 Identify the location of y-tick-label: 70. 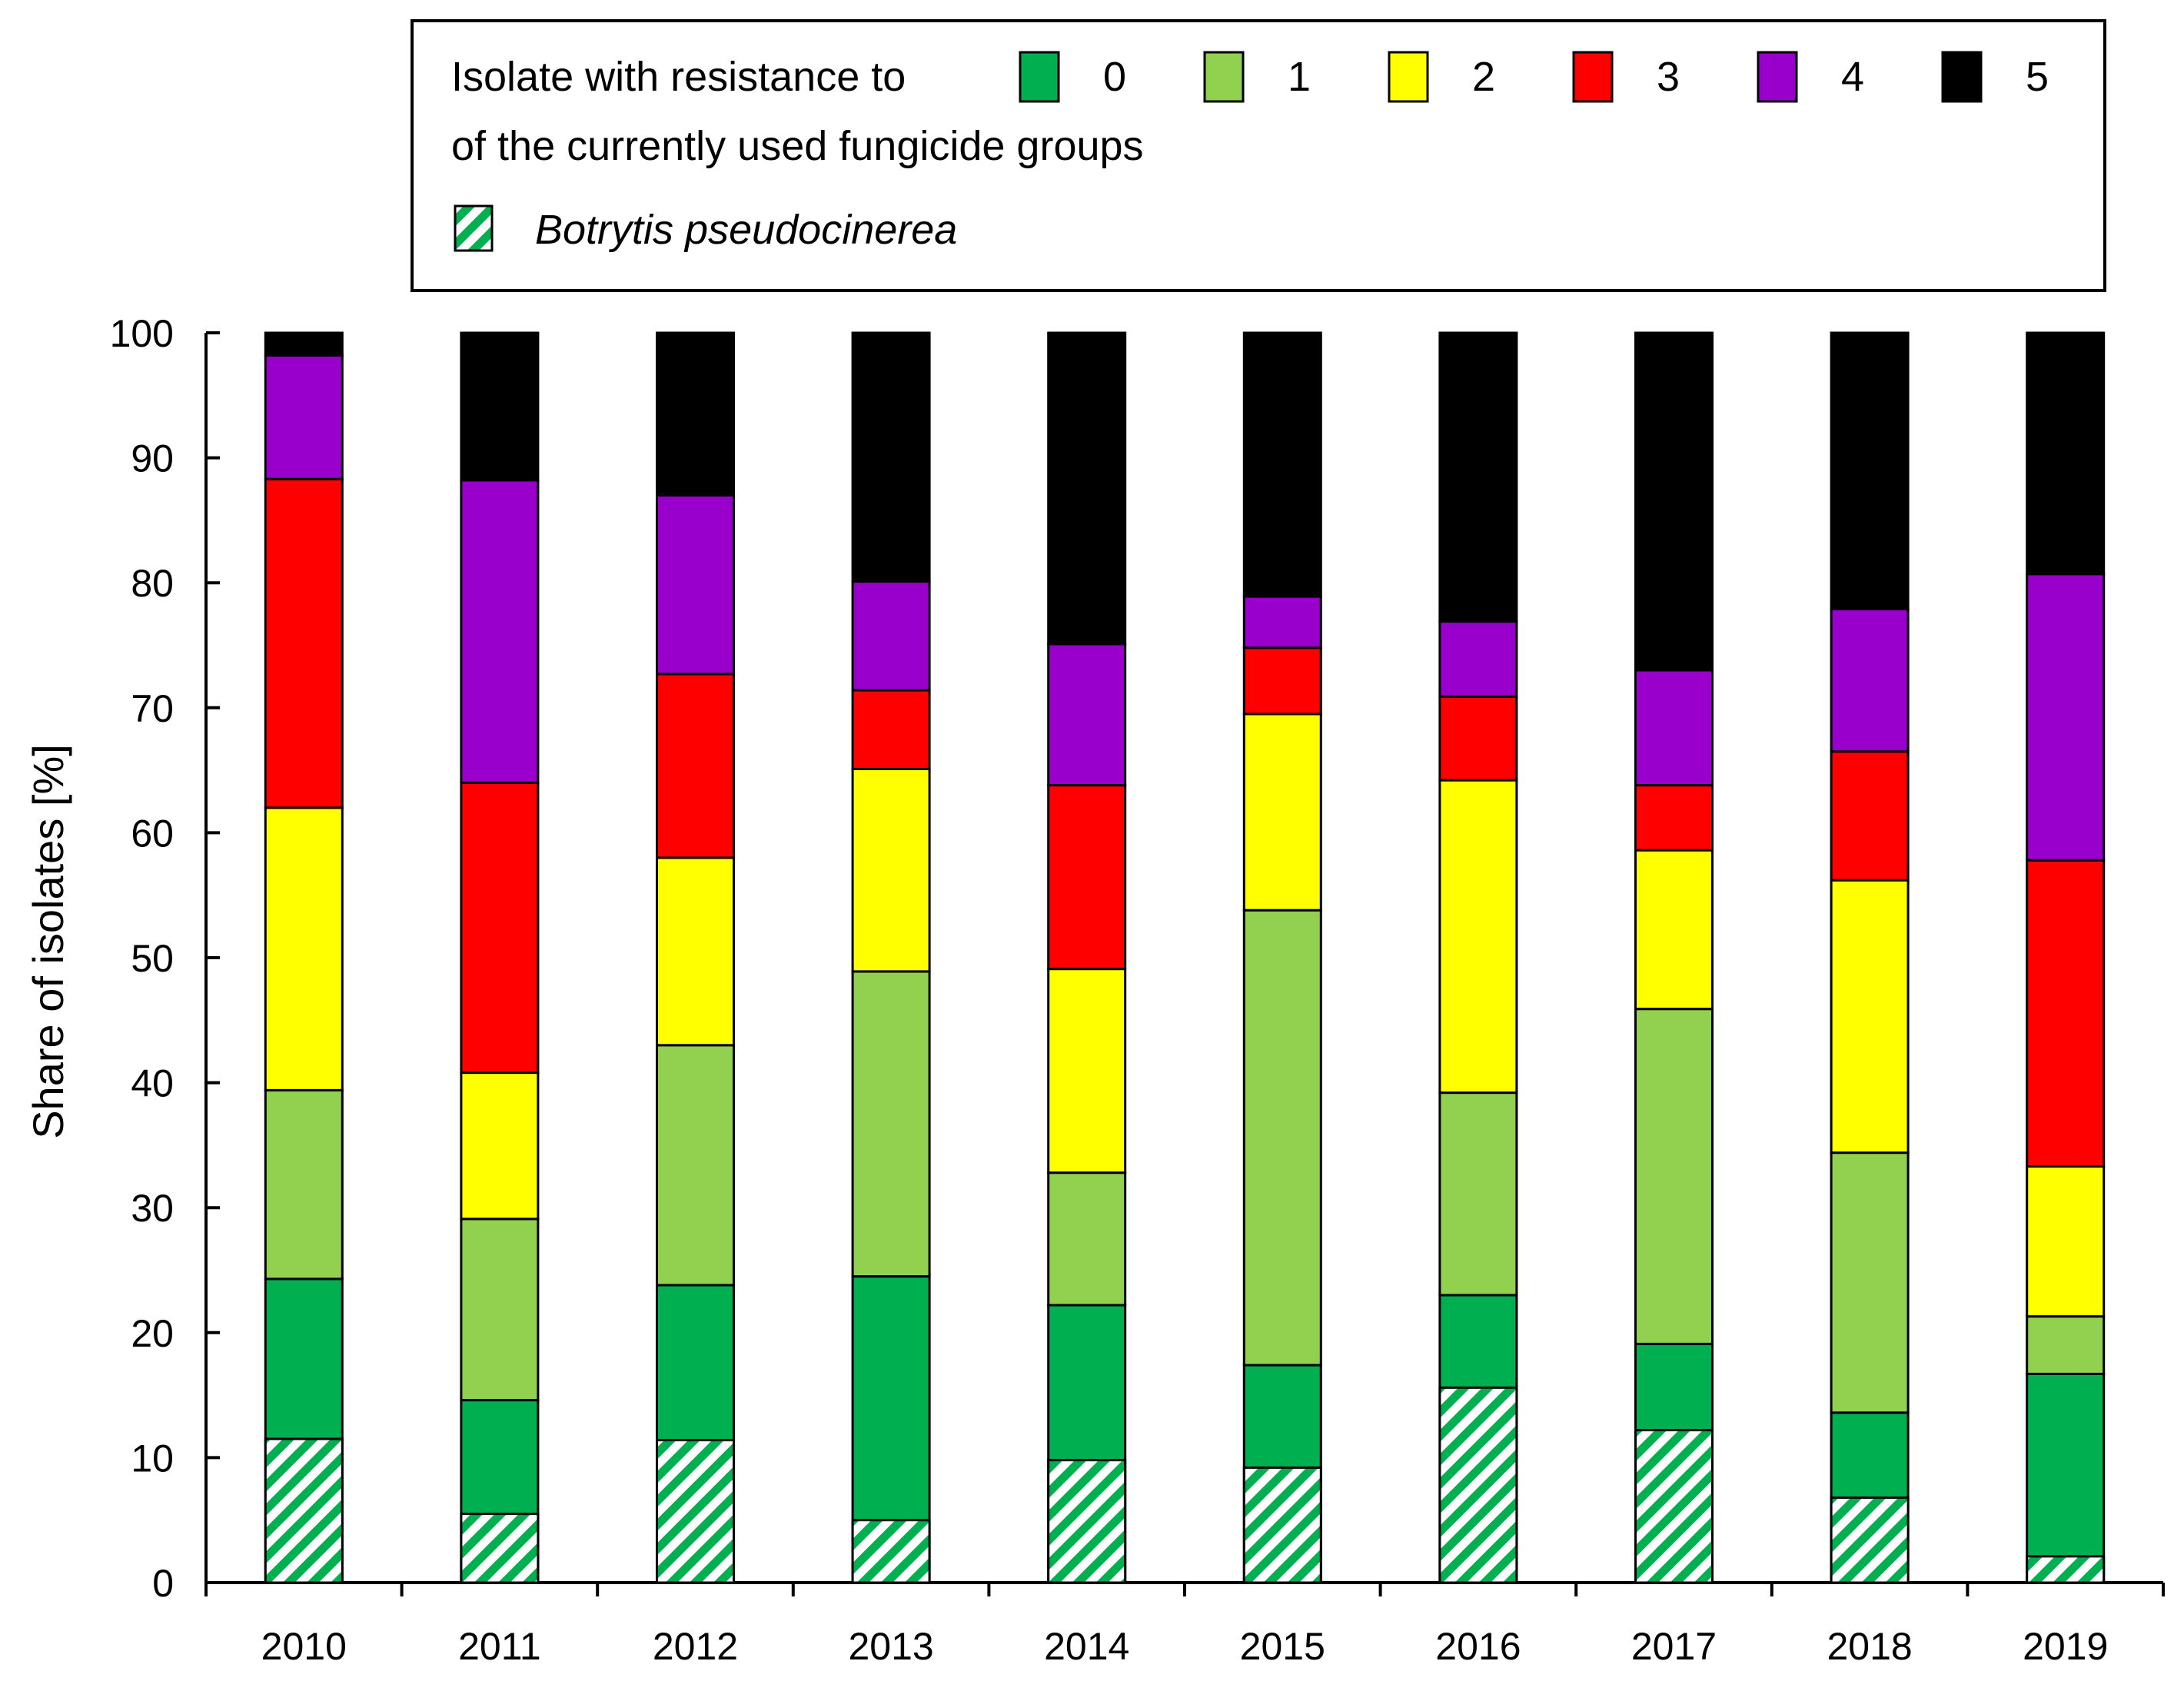
(153, 708).